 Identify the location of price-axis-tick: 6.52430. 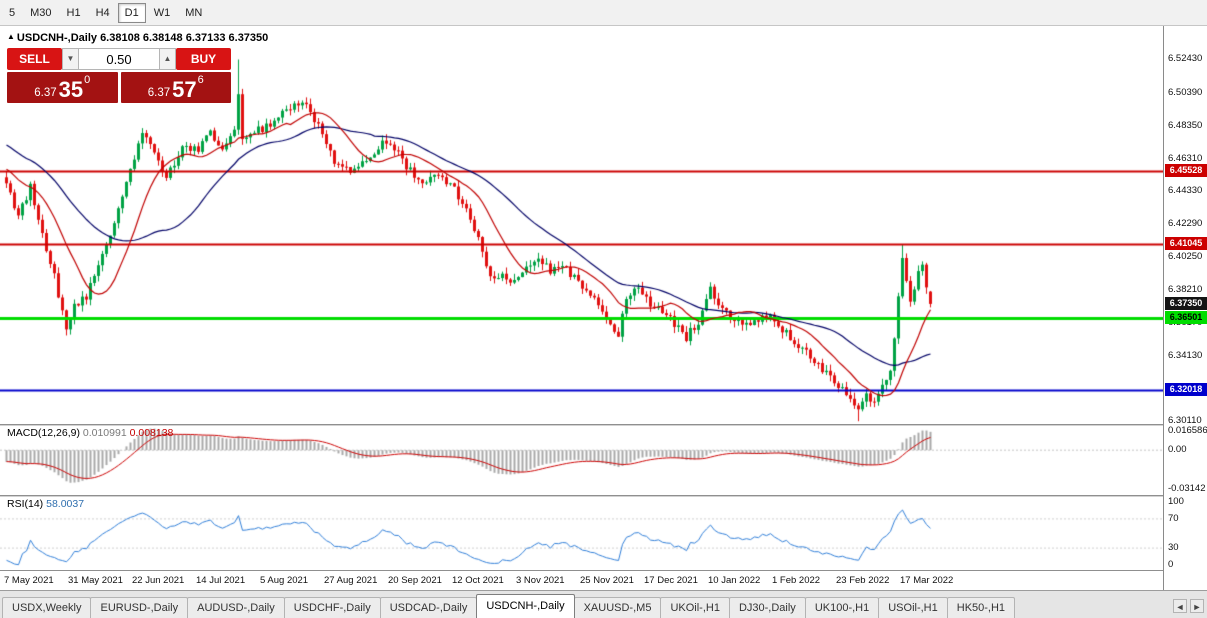
(1185, 59).